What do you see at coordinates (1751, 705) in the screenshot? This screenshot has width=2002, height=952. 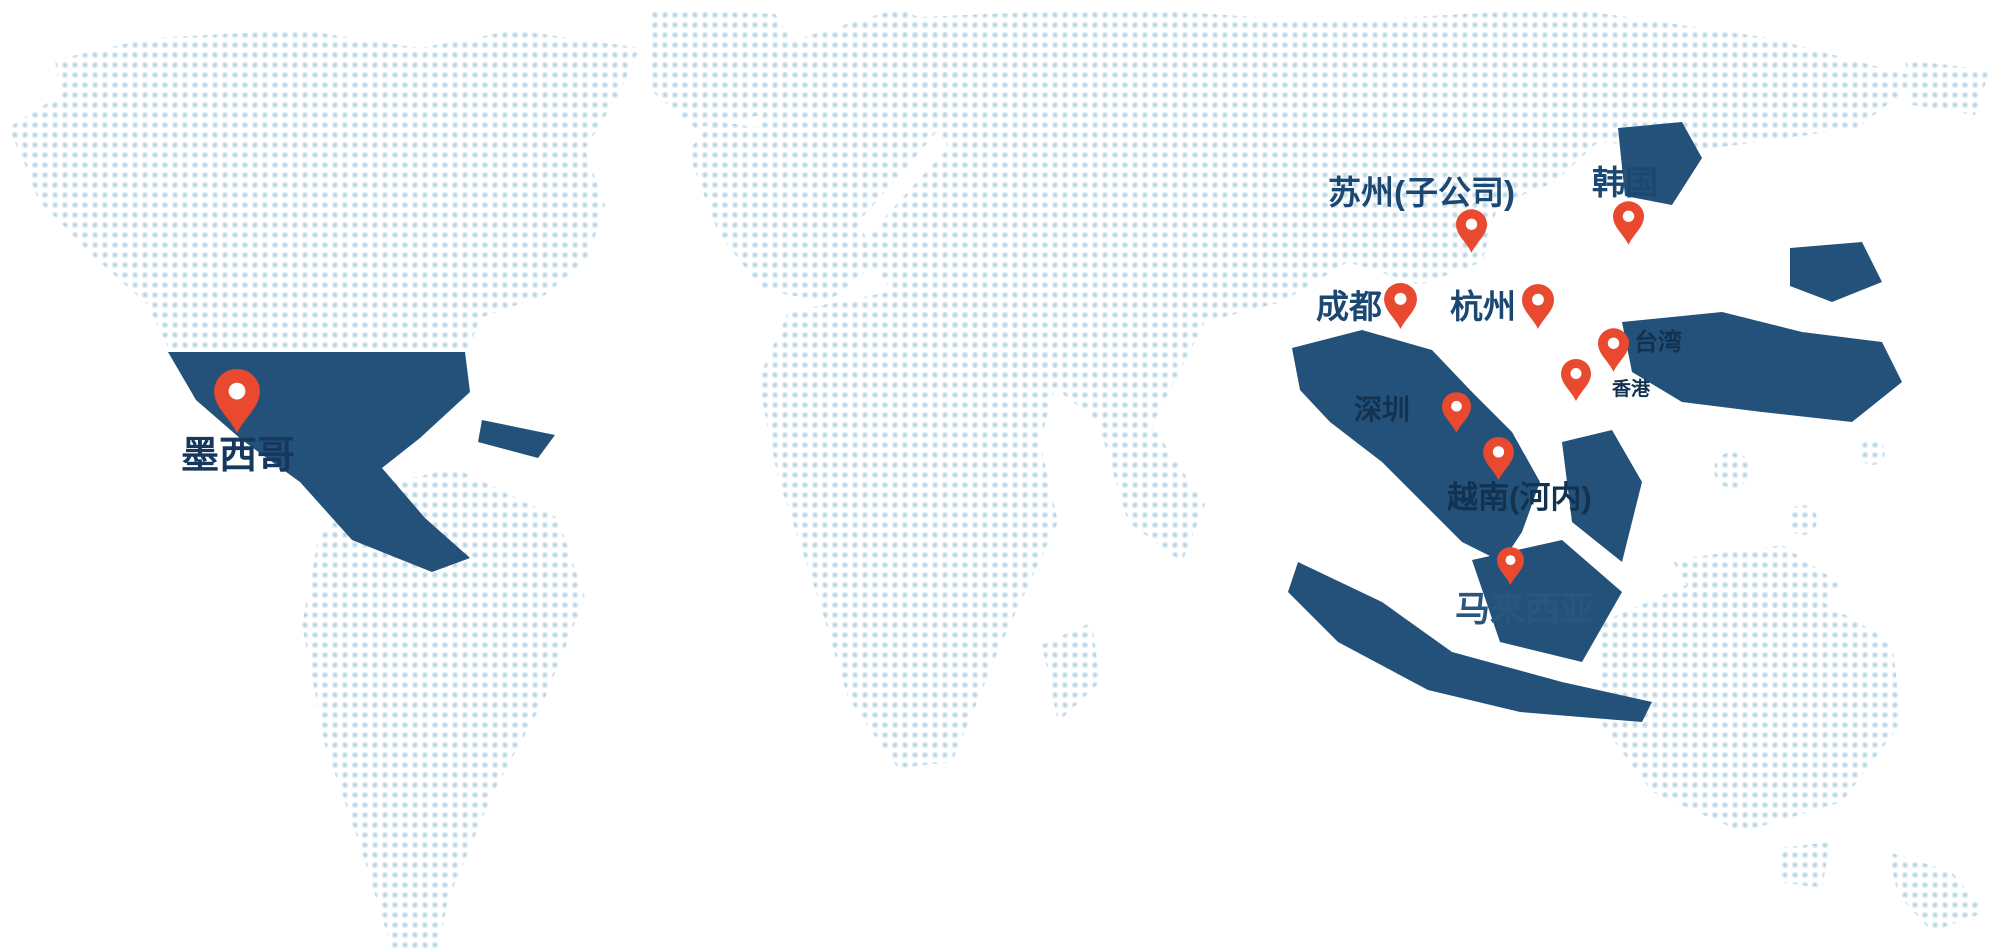 I see `continent-australia` at bounding box center [1751, 705].